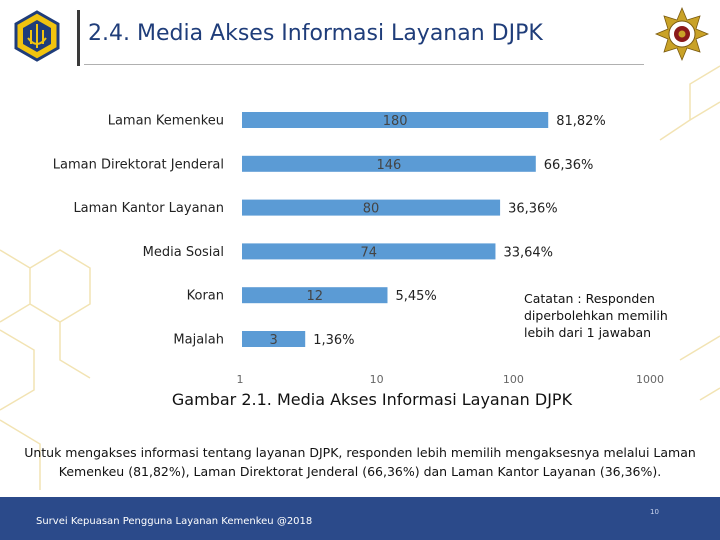  What do you see at coordinates (377, 379) in the screenshot?
I see `x-tick-label: 10` at bounding box center [377, 379].